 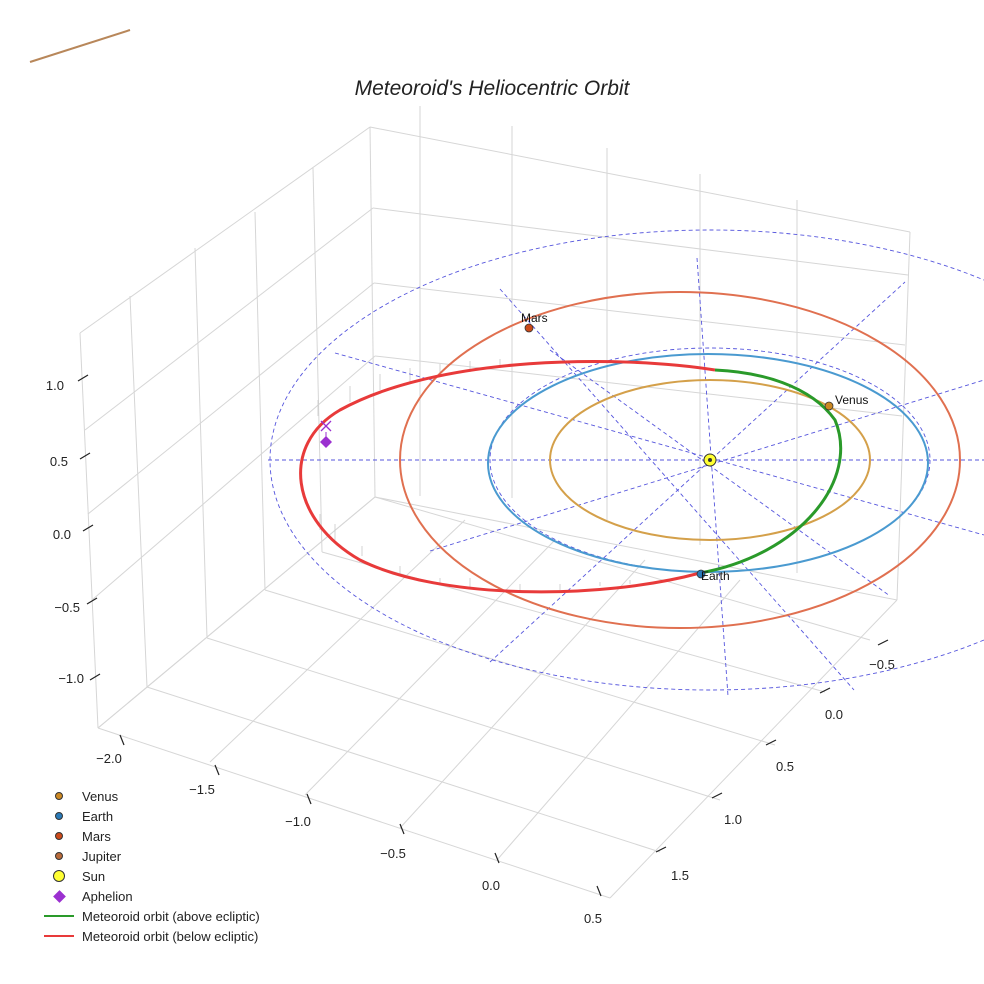 I want to click on chart-title: Meteoroid's Heliocentric Orbit, so click(x=493, y=88).